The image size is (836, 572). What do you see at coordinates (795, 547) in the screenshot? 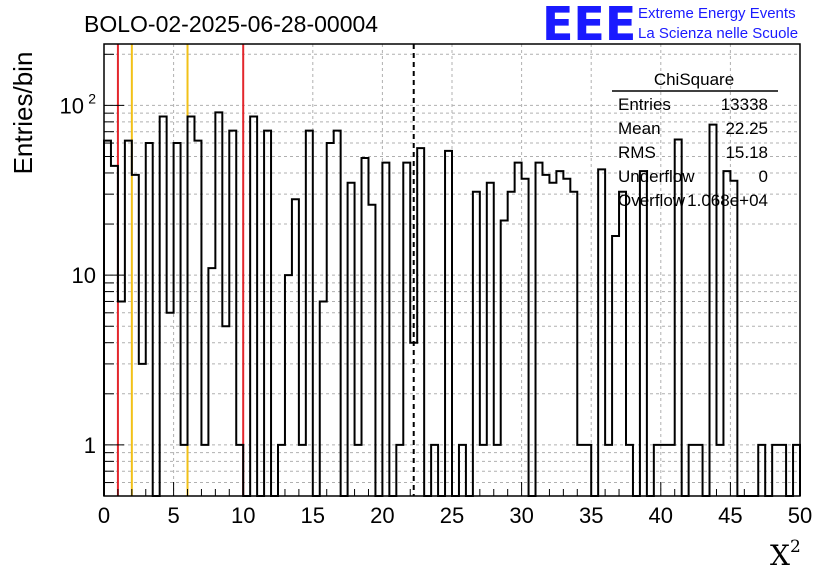
I see `x-axis-label-superscript: 2` at bounding box center [795, 547].